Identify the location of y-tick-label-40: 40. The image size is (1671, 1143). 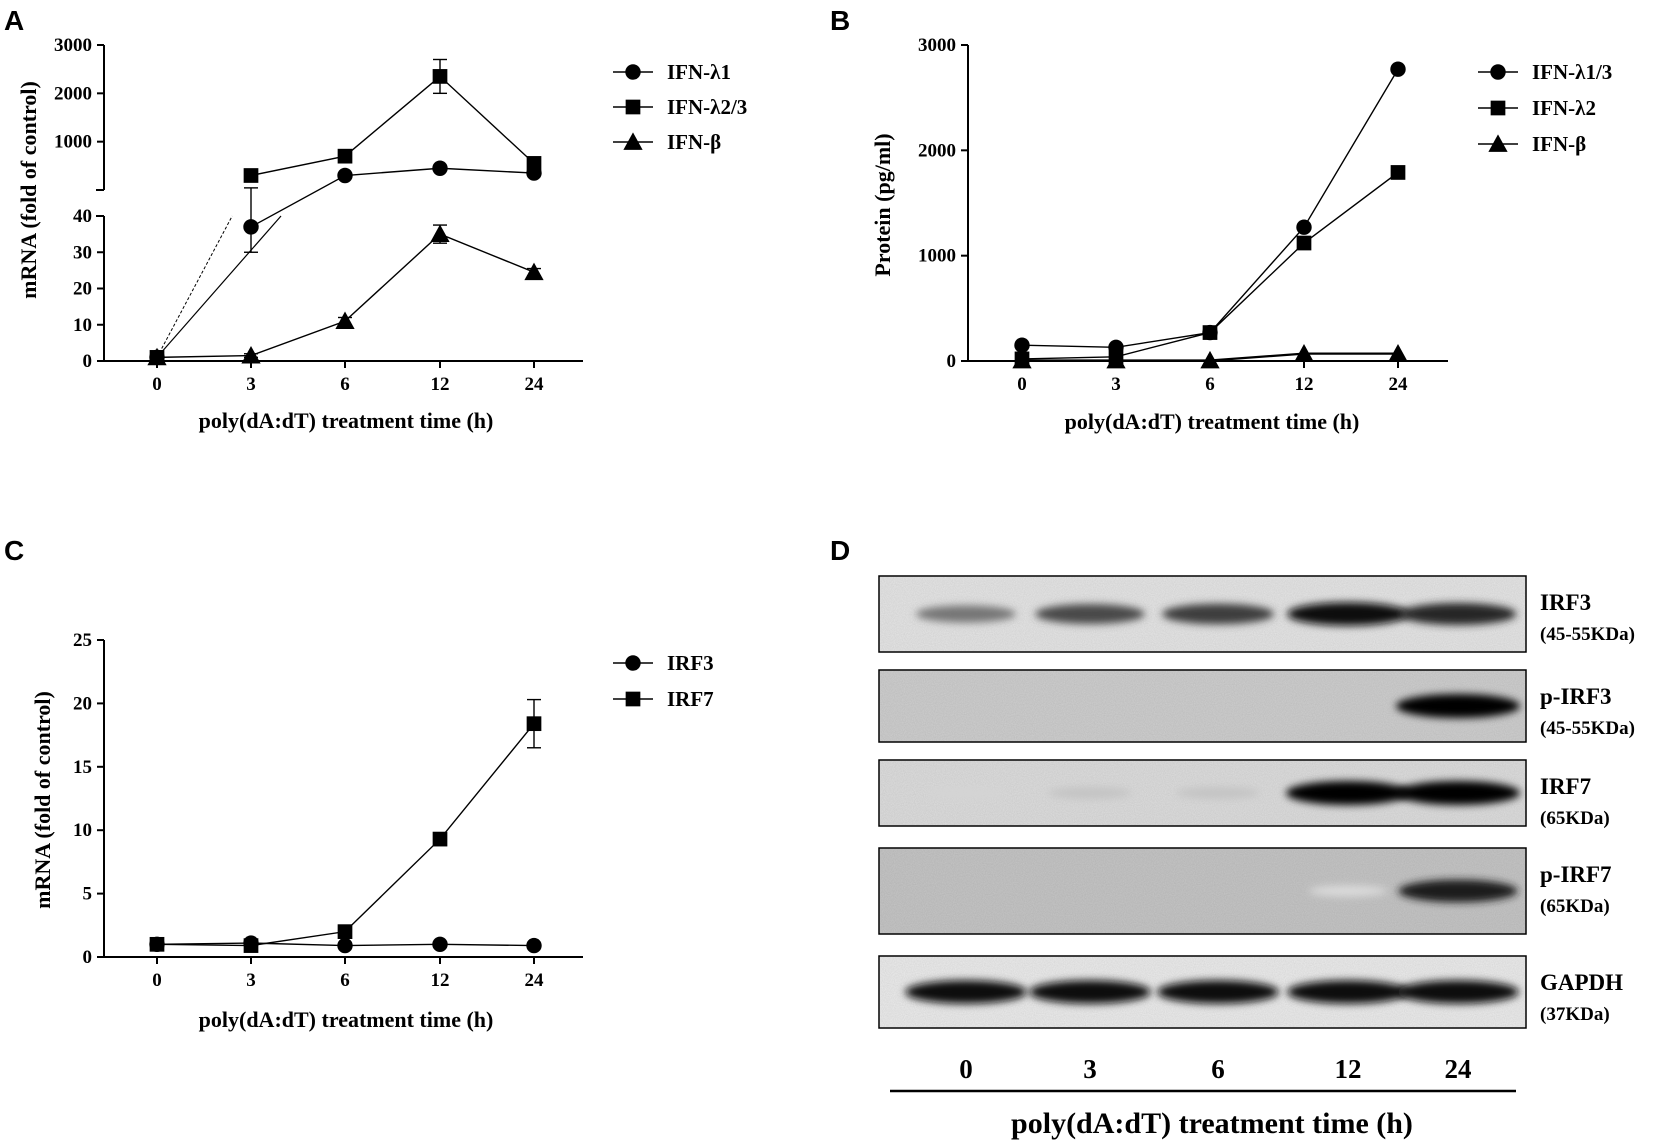
(82, 216).